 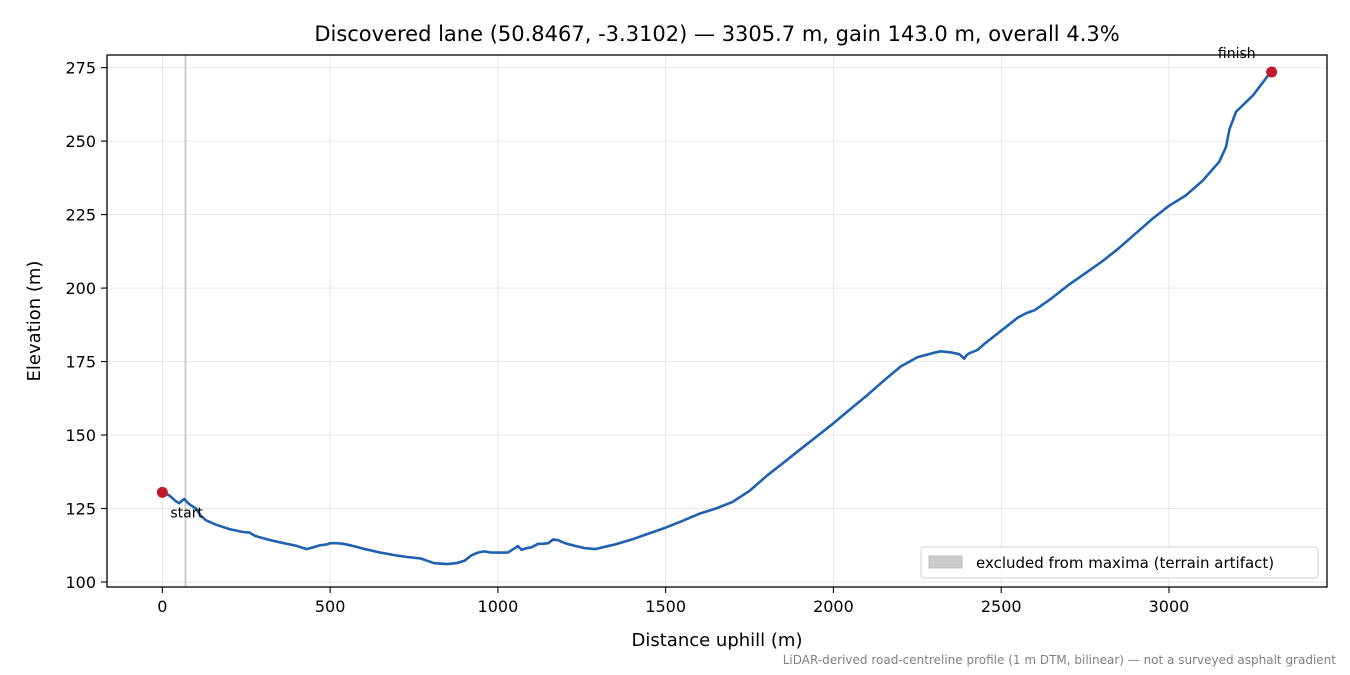 I want to click on start-marker, so click(x=162, y=492).